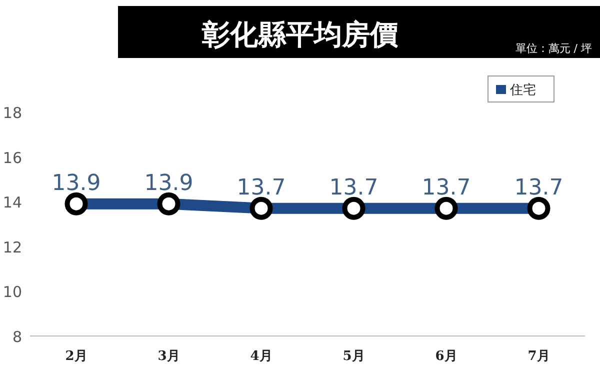 This screenshot has width=600, height=369. I want to click on y-tick-label: 14, so click(12, 203).